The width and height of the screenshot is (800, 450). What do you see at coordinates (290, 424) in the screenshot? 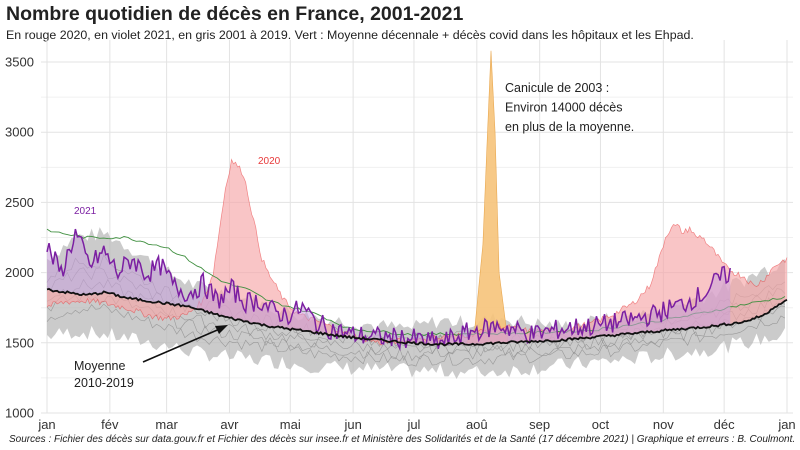
I see `x-tick-label-mai: mai` at bounding box center [290, 424].